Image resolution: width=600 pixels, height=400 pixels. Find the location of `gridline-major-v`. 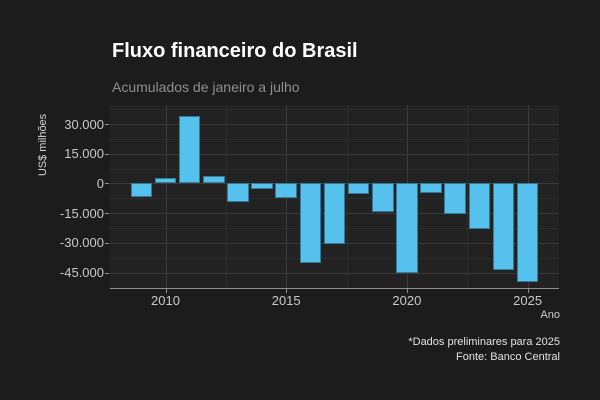

gridline-major-v is located at coordinates (166, 196).